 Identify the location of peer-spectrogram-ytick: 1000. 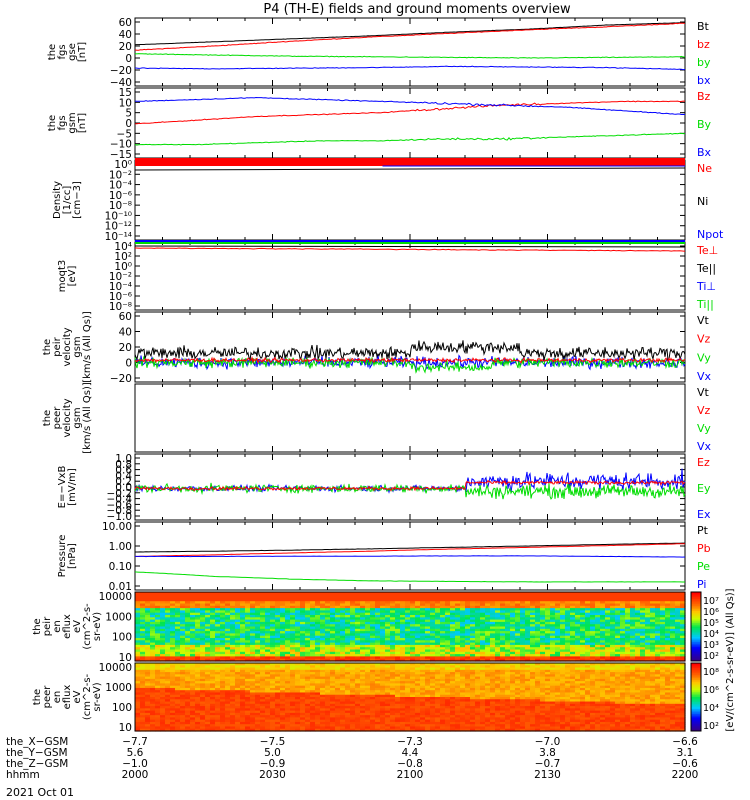
(118, 688).